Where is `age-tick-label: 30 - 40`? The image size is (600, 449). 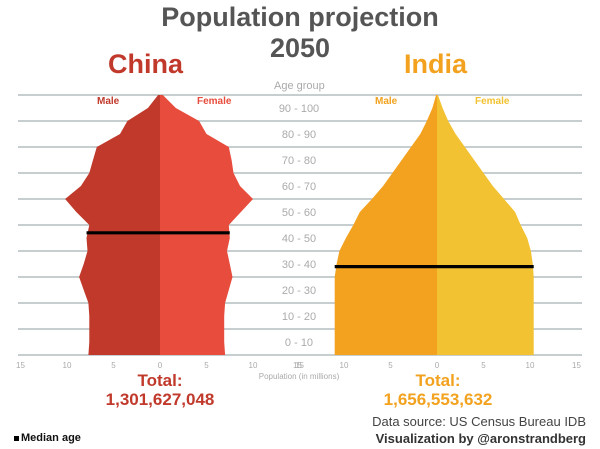 age-tick-label: 30 - 40 is located at coordinates (299, 265).